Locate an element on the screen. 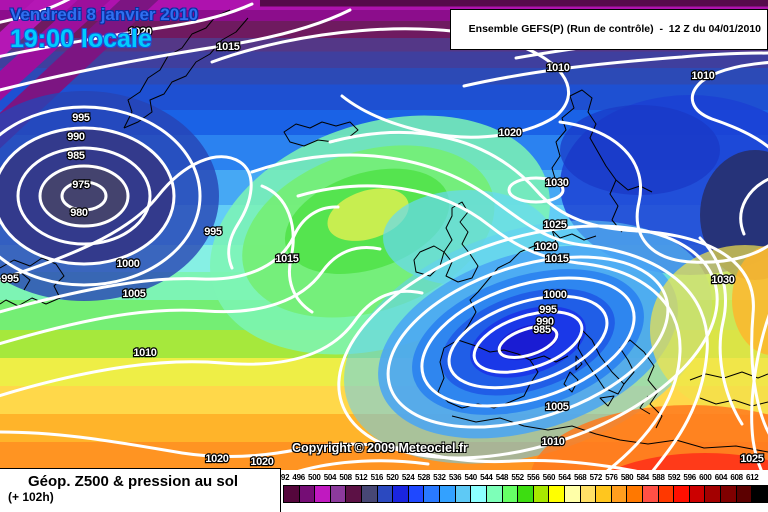  parameter-box: Géop. Z500 & pression au sol (+ 102h) is located at coordinates (140, 490).